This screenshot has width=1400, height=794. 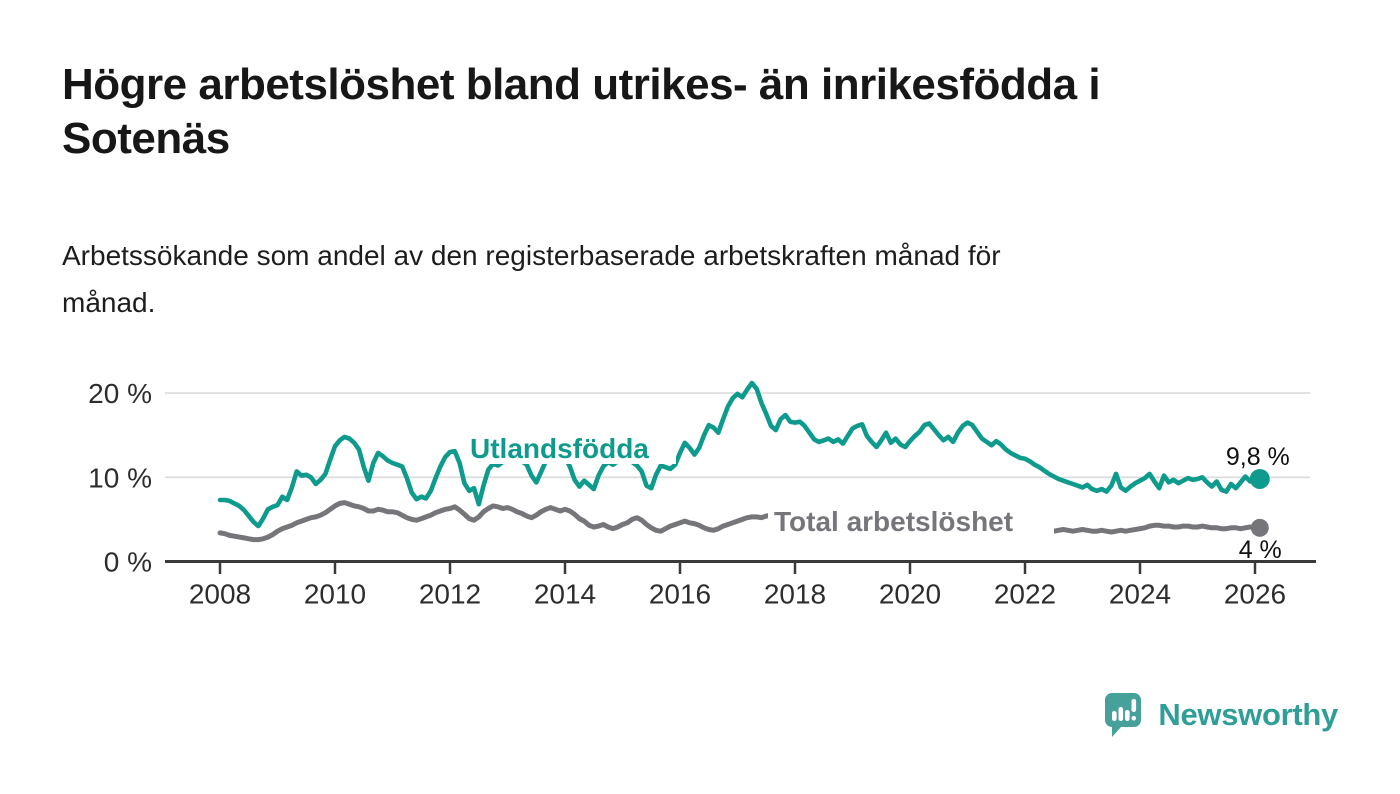 What do you see at coordinates (1260, 550) in the screenshot?
I see `end-value-label-total-arbetsl-shet: 4 %` at bounding box center [1260, 550].